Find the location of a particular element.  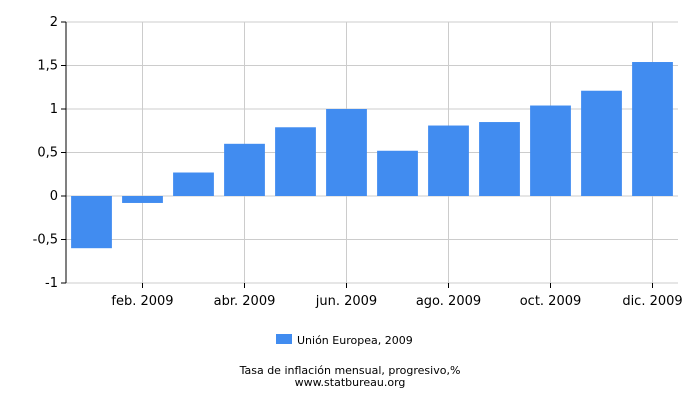

legend: Unión Europea, 2009 is located at coordinates (344, 340).